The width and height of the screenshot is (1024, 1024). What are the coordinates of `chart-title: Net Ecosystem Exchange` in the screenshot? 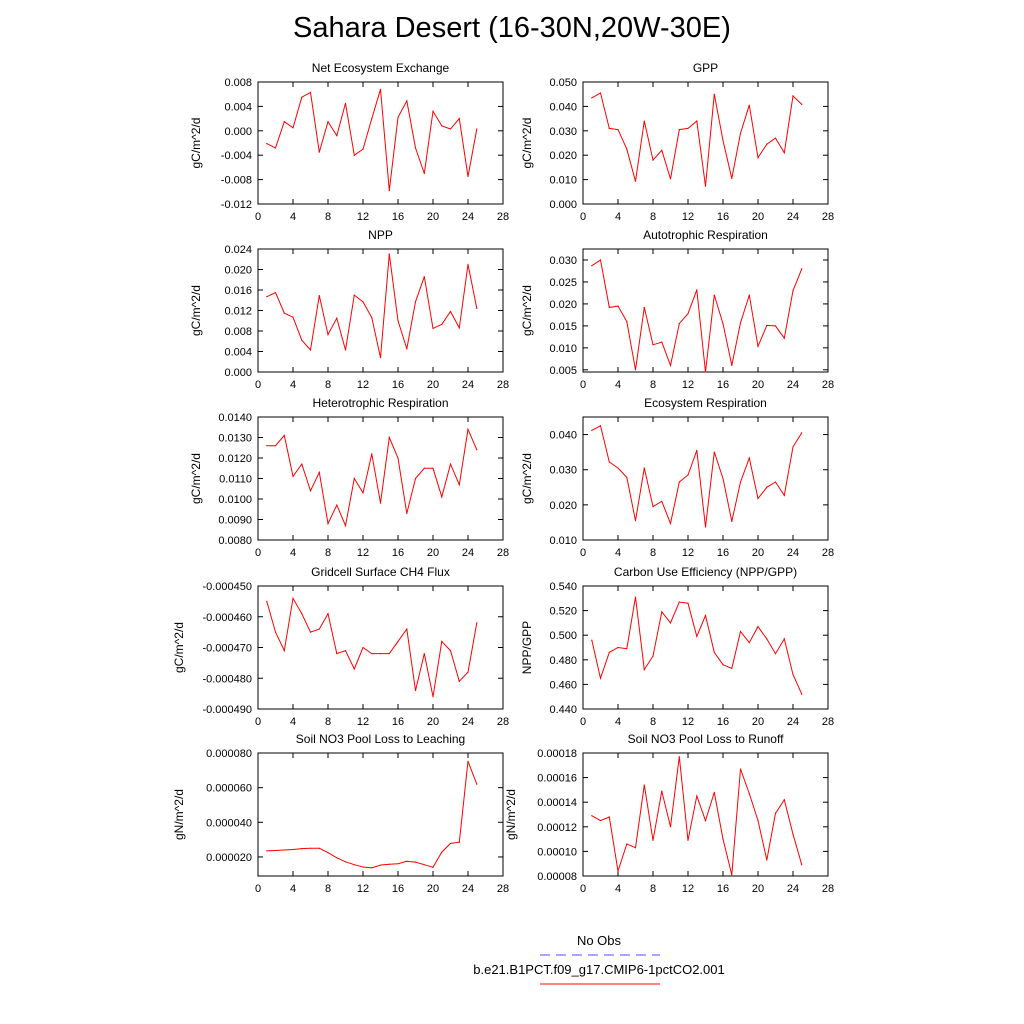 It's located at (381, 68).